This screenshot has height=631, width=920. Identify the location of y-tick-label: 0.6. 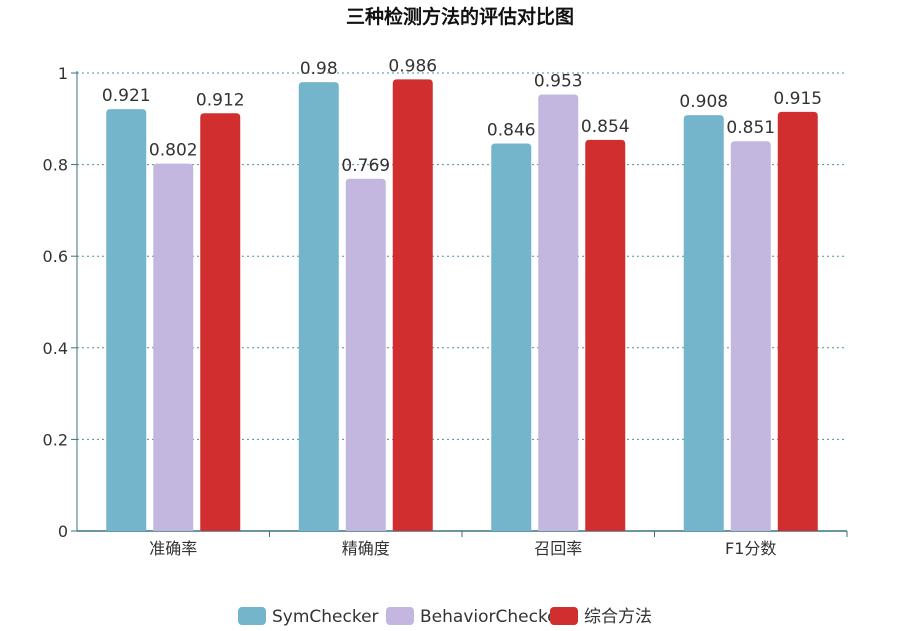
(55, 256).